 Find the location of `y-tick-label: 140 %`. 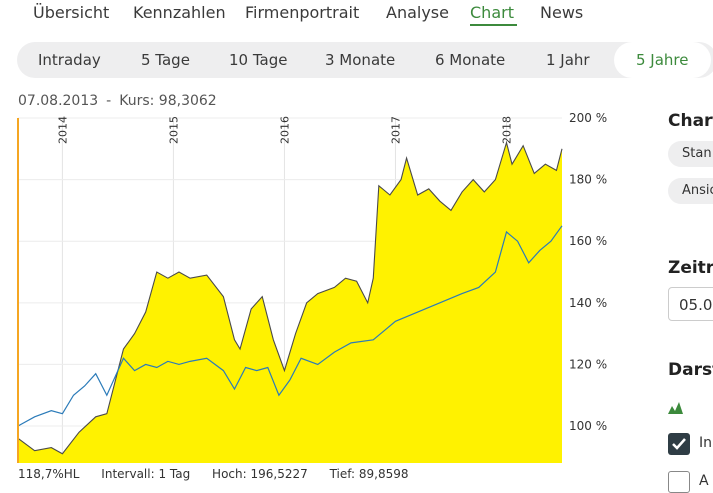

y-tick-label: 140 % is located at coordinates (588, 303).